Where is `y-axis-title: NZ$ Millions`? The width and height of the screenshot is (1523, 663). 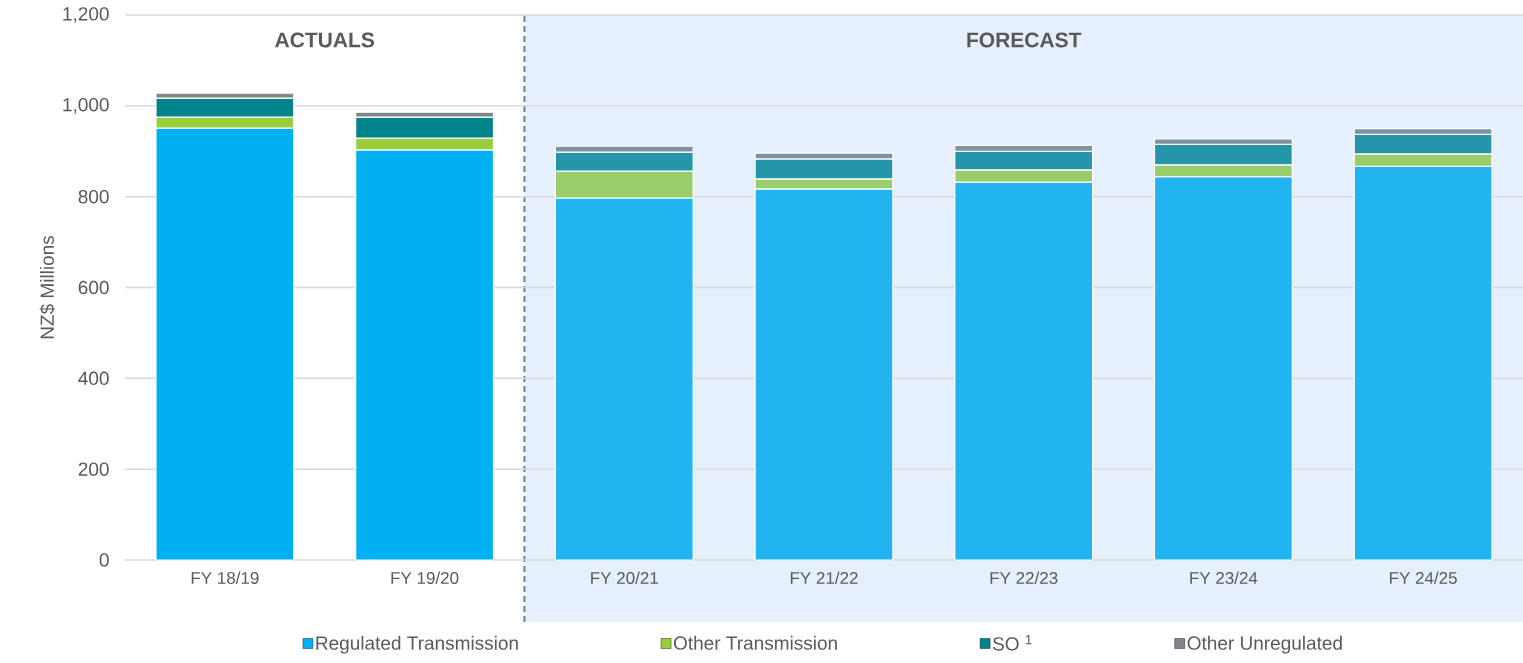
y-axis-title: NZ$ Millions is located at coordinates (47, 287).